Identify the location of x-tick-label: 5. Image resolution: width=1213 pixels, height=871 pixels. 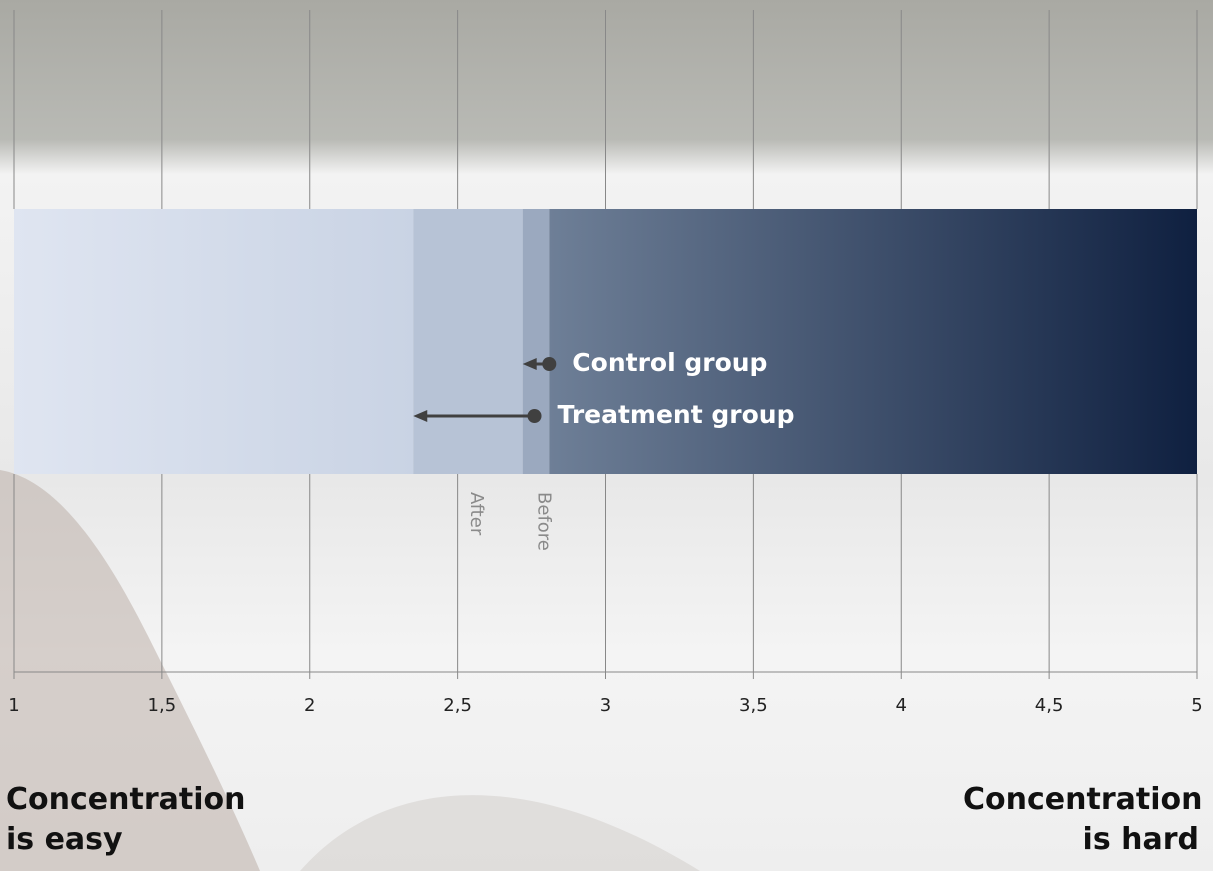
(1196, 705).